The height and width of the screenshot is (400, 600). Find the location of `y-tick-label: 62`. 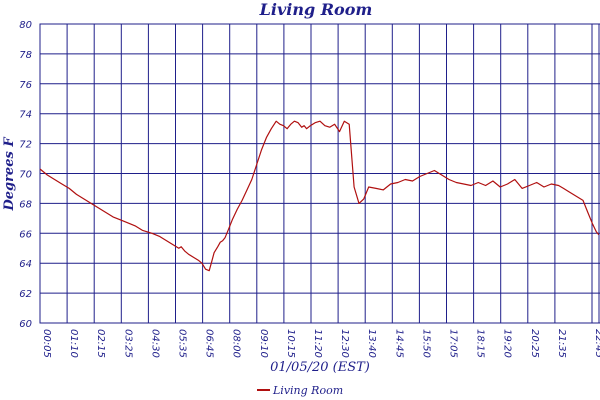

y-tick-label: 62 is located at coordinates (25, 294).